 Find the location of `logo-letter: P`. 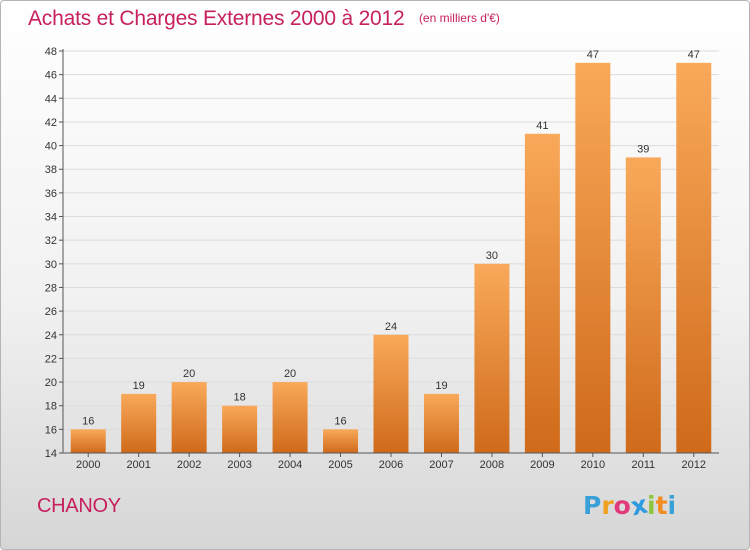

logo-letter: P is located at coordinates (592, 505).